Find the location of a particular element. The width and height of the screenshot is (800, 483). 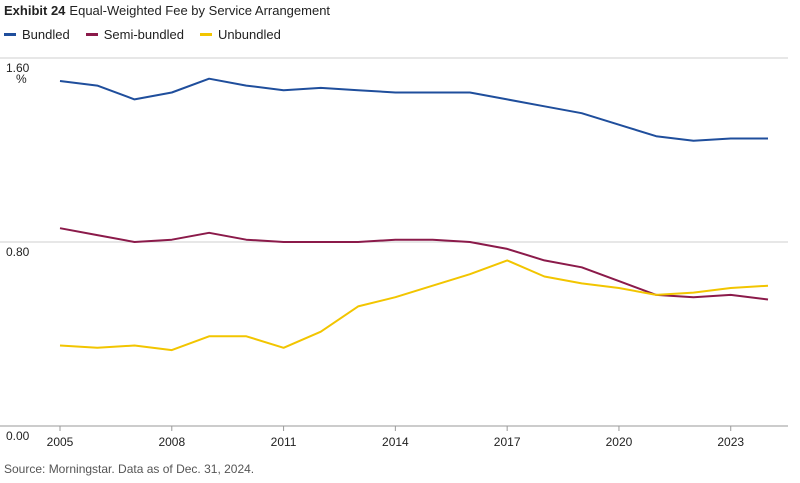

legend: Bundled Semi-bundled Unbundled is located at coordinates (150, 34).